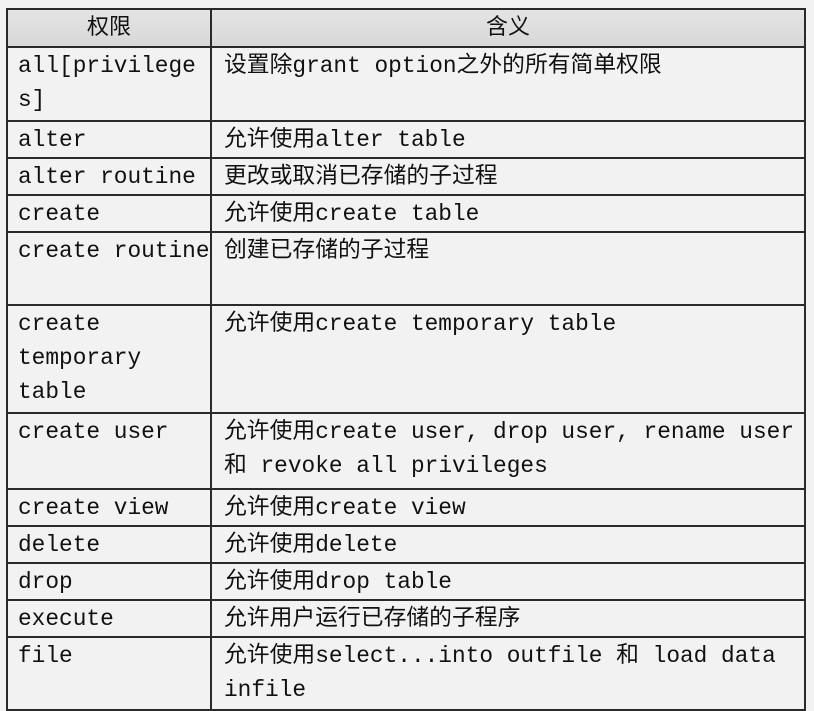  I want to click on table-row: alter 允许使用alter table, so click(406, 139).